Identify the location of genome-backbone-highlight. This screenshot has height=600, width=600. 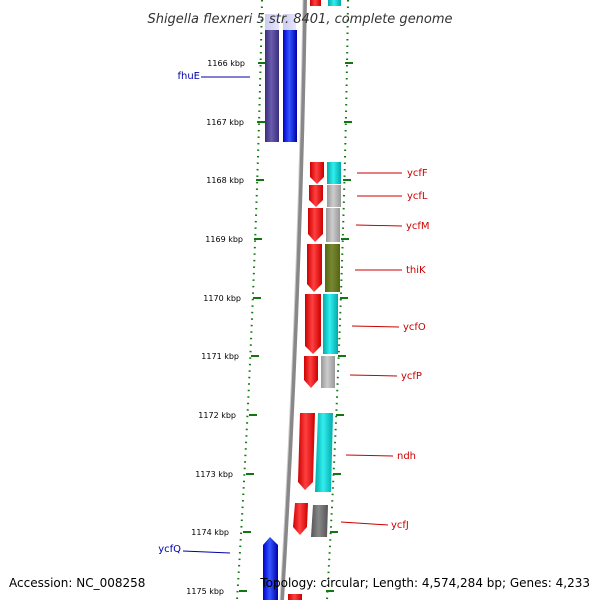
(291, 300).